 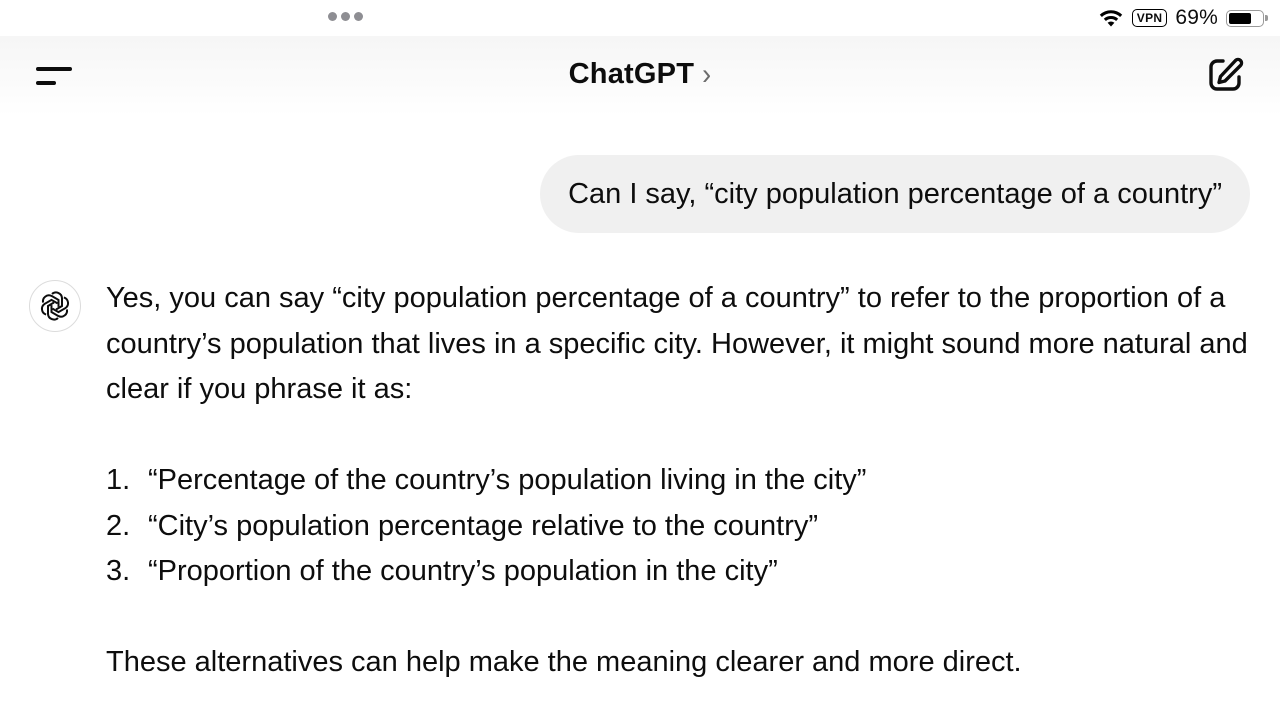 I want to click on status-bar: VPN 69%, so click(x=640, y=18).